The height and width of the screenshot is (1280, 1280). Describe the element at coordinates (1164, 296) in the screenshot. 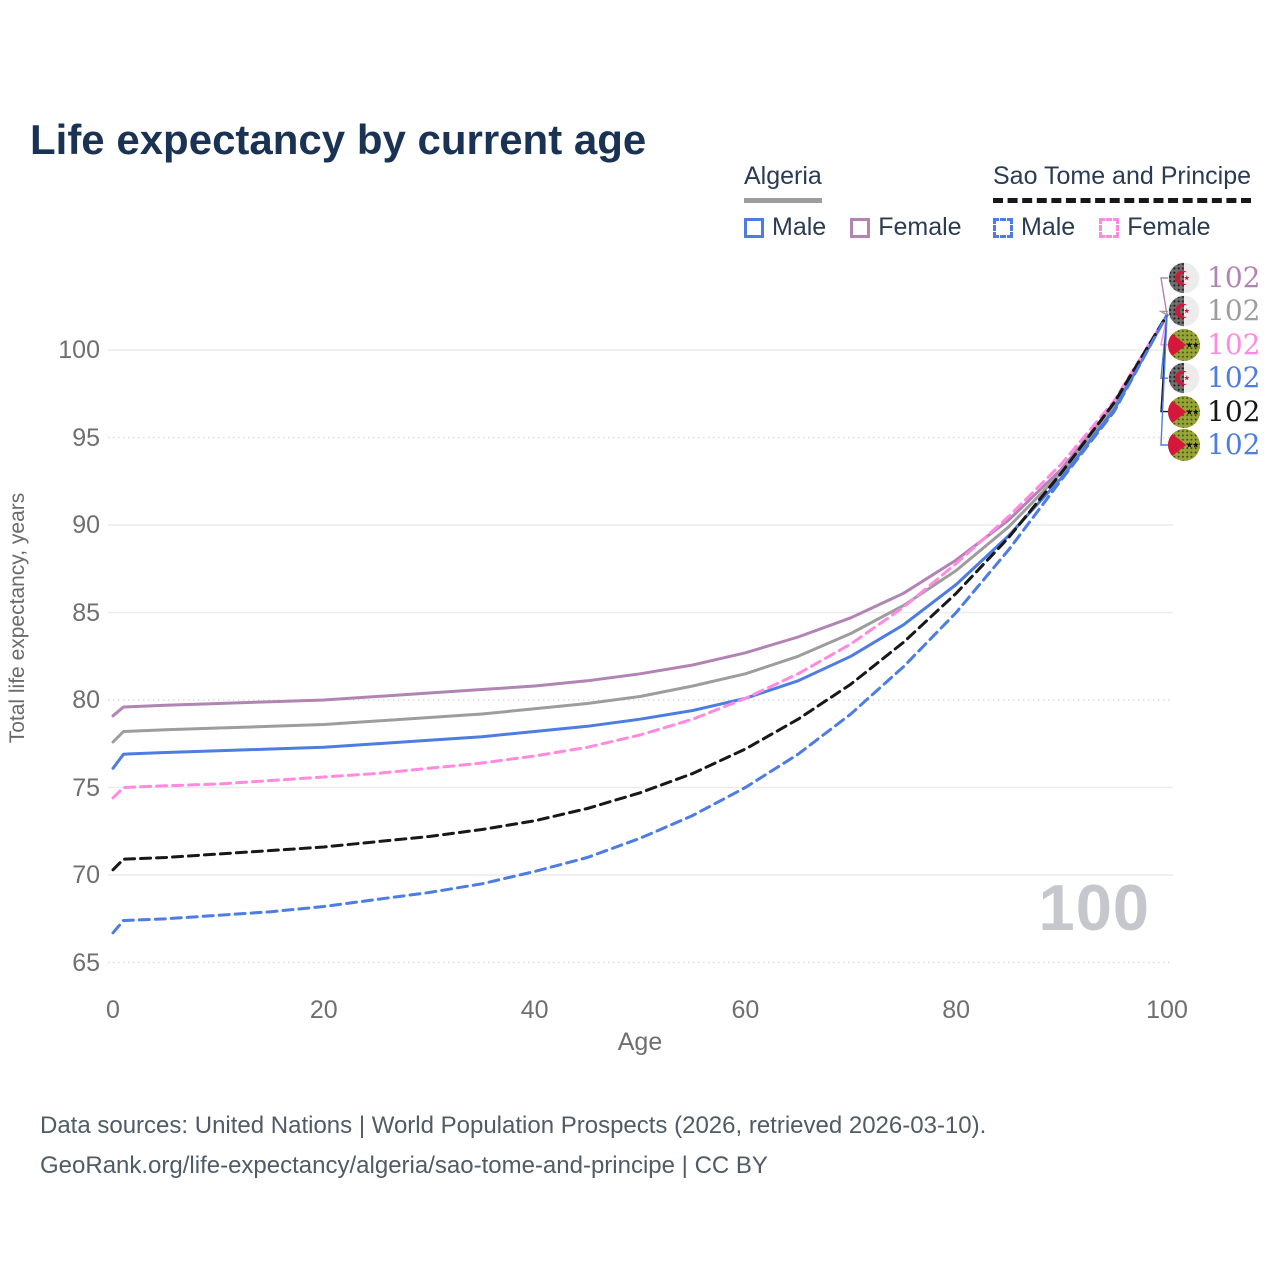

I see `leader-line-algeria-female` at that location.